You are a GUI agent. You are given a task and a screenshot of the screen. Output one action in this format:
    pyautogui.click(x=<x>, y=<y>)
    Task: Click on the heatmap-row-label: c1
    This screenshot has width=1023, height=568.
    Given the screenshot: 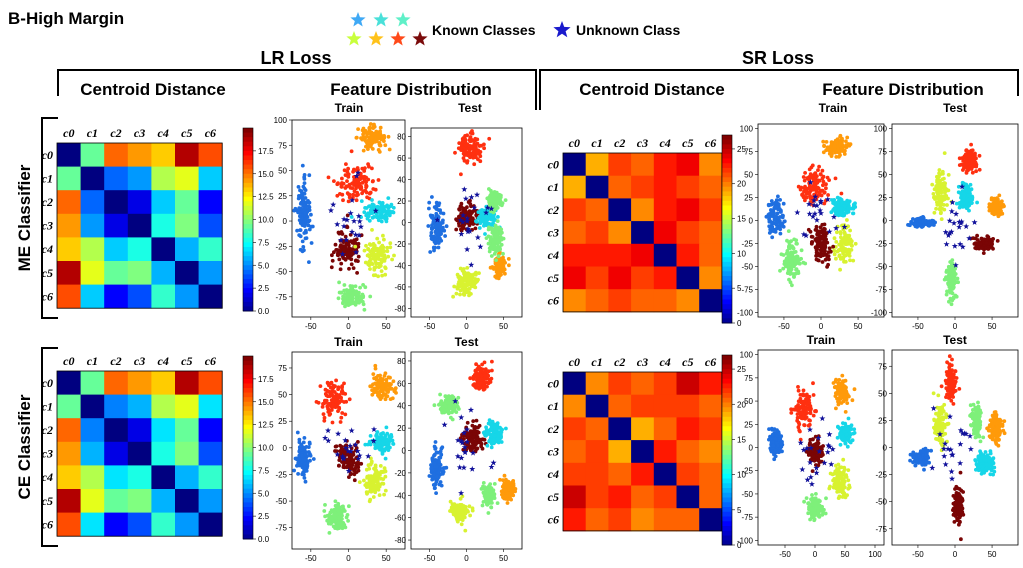 What is the action you would take?
    pyautogui.click(x=553, y=187)
    